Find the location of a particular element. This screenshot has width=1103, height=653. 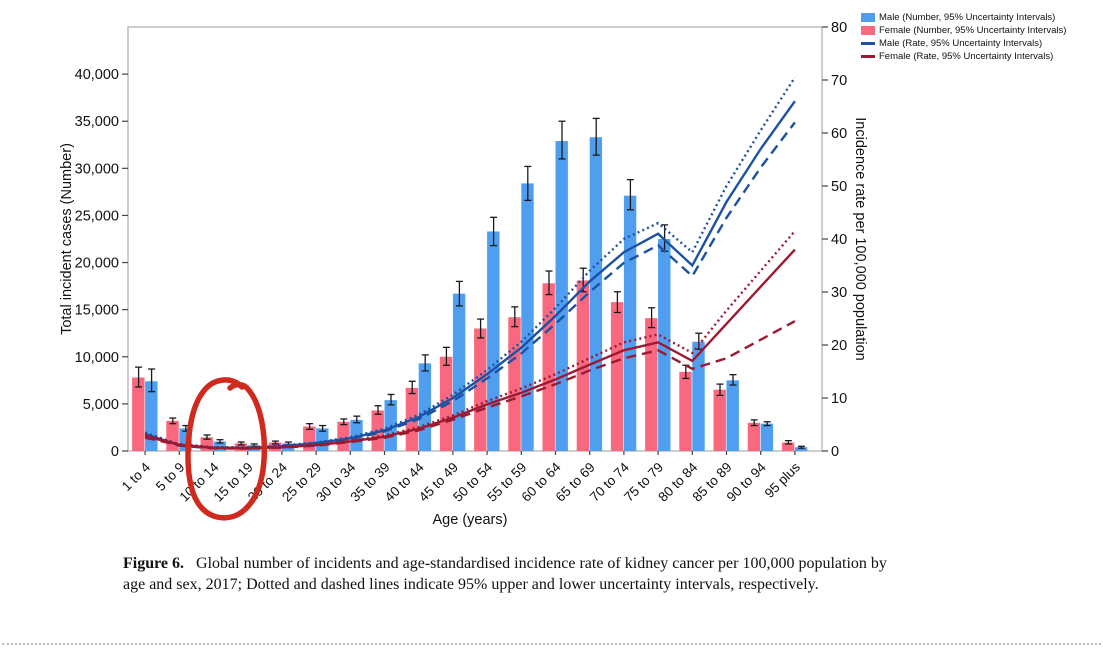

y-tick-label: 80 is located at coordinates (839, 28).